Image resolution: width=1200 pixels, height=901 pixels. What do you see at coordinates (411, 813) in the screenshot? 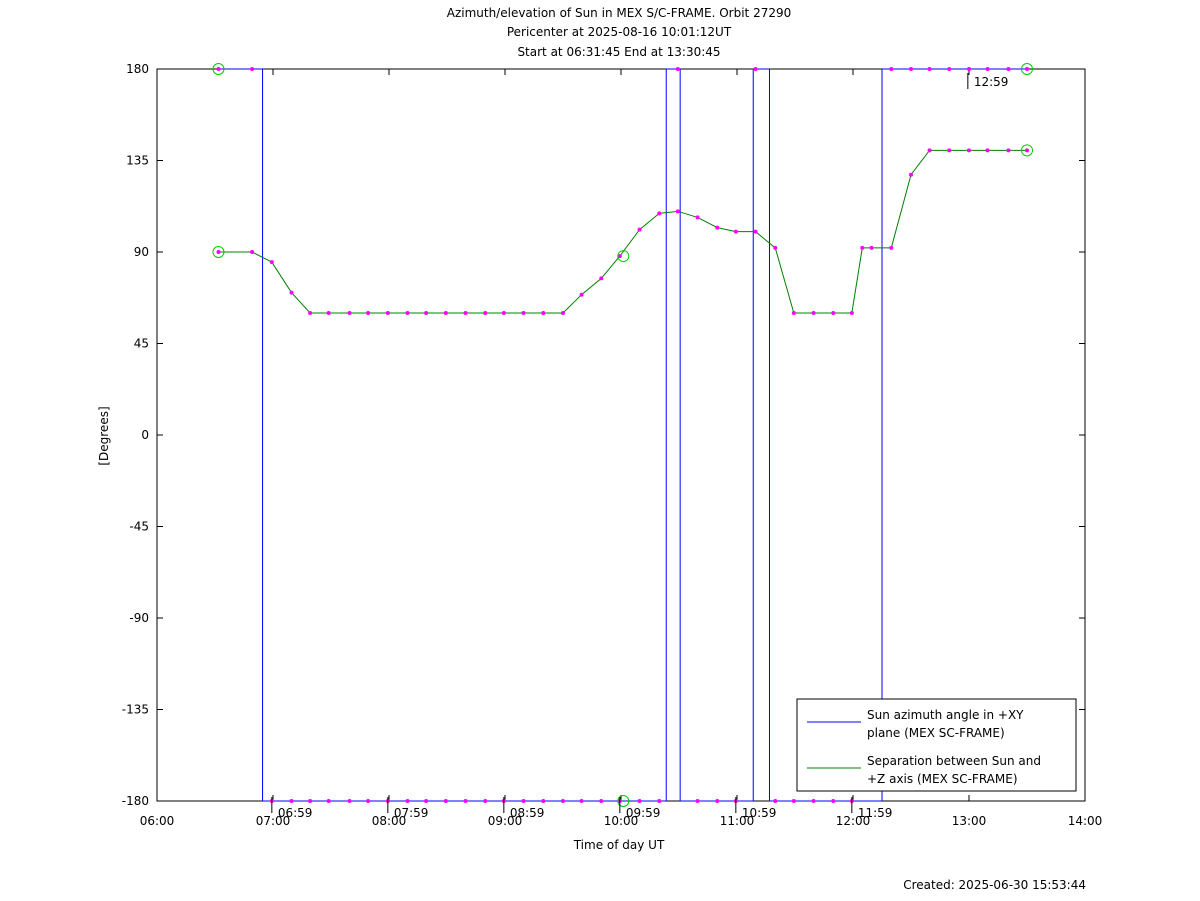
I see `annotation-label: 07:59` at bounding box center [411, 813].